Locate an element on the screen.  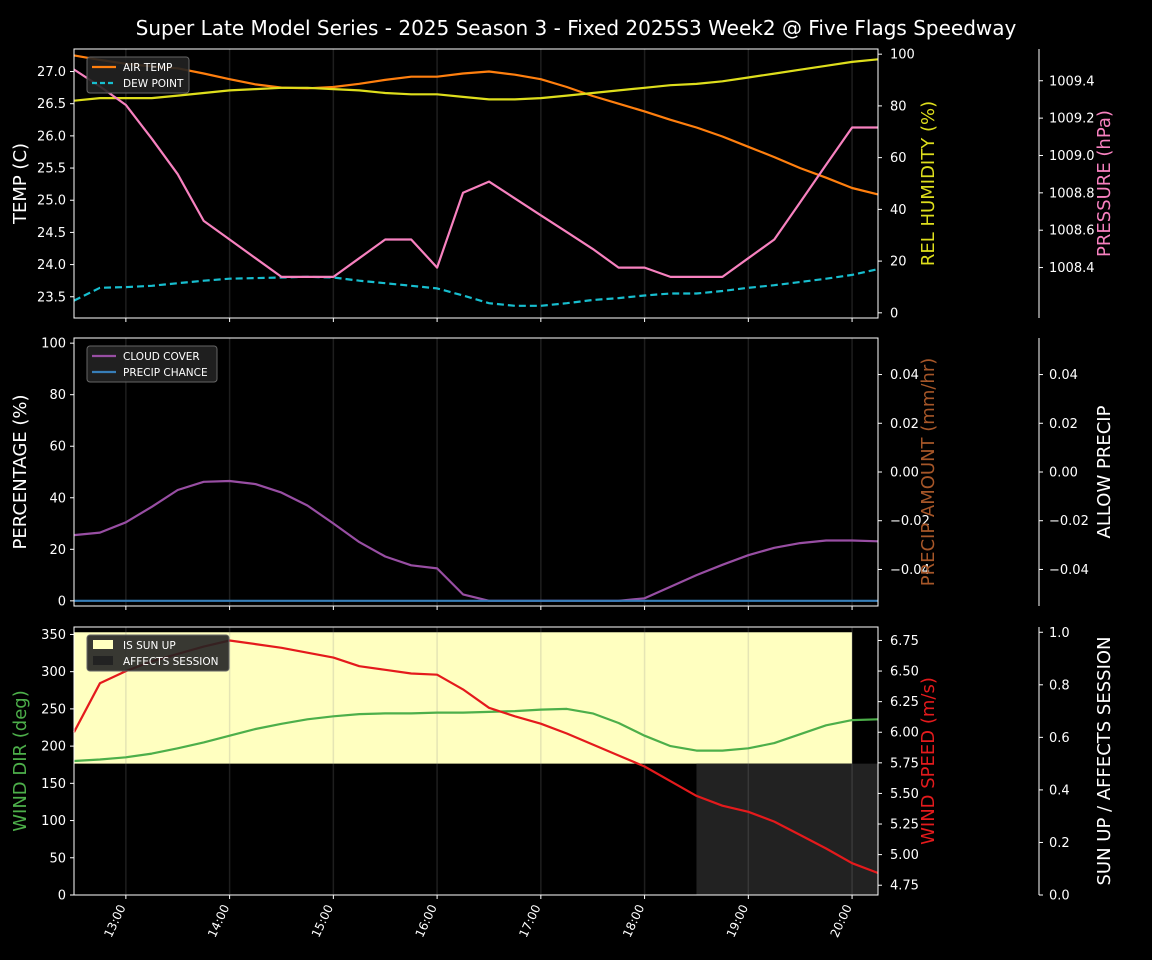
legend-entry: CLOUD COVER is located at coordinates (161, 357).